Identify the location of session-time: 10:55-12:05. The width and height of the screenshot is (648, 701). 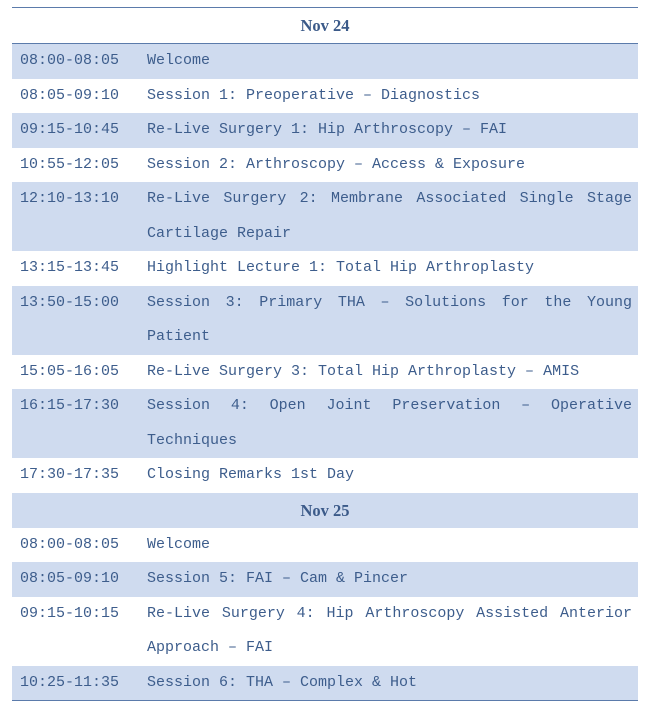
(70, 164).